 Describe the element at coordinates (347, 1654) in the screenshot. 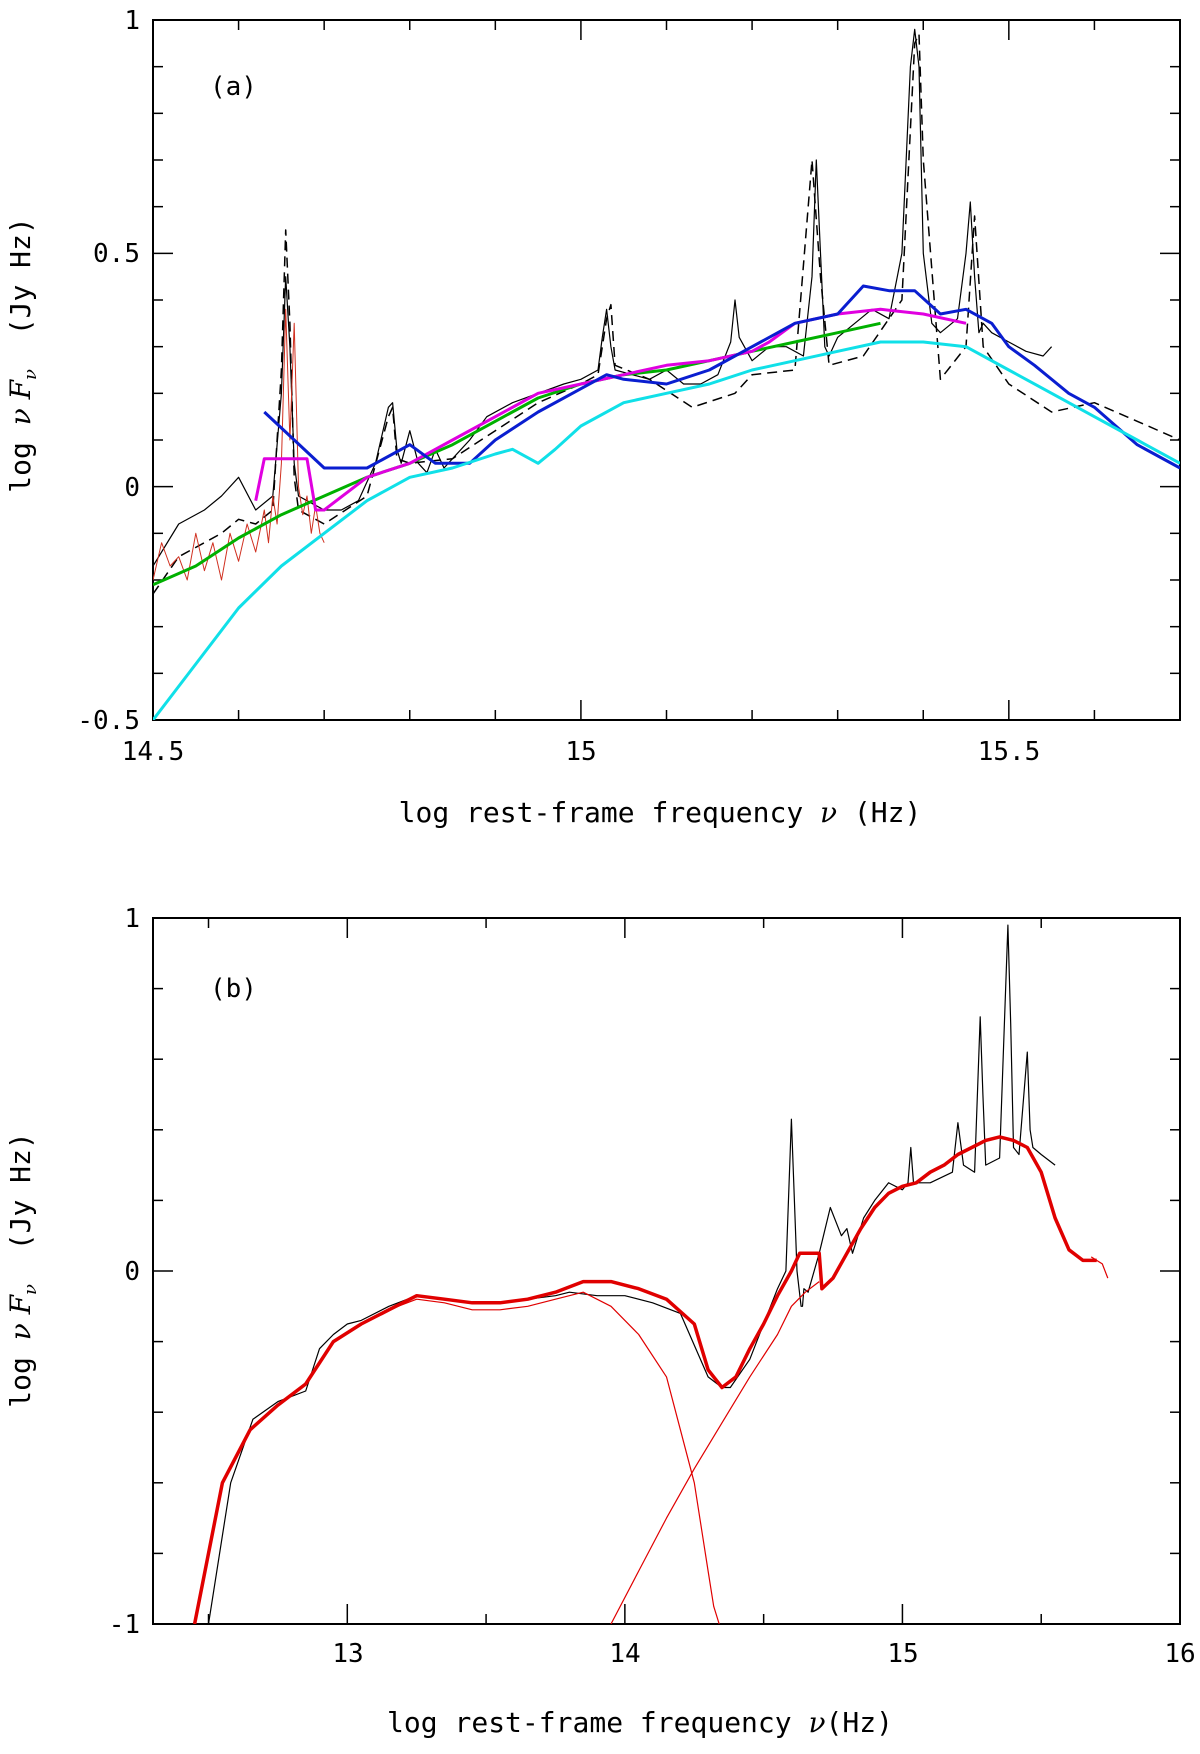

I see `x-tick-label: 13` at that location.